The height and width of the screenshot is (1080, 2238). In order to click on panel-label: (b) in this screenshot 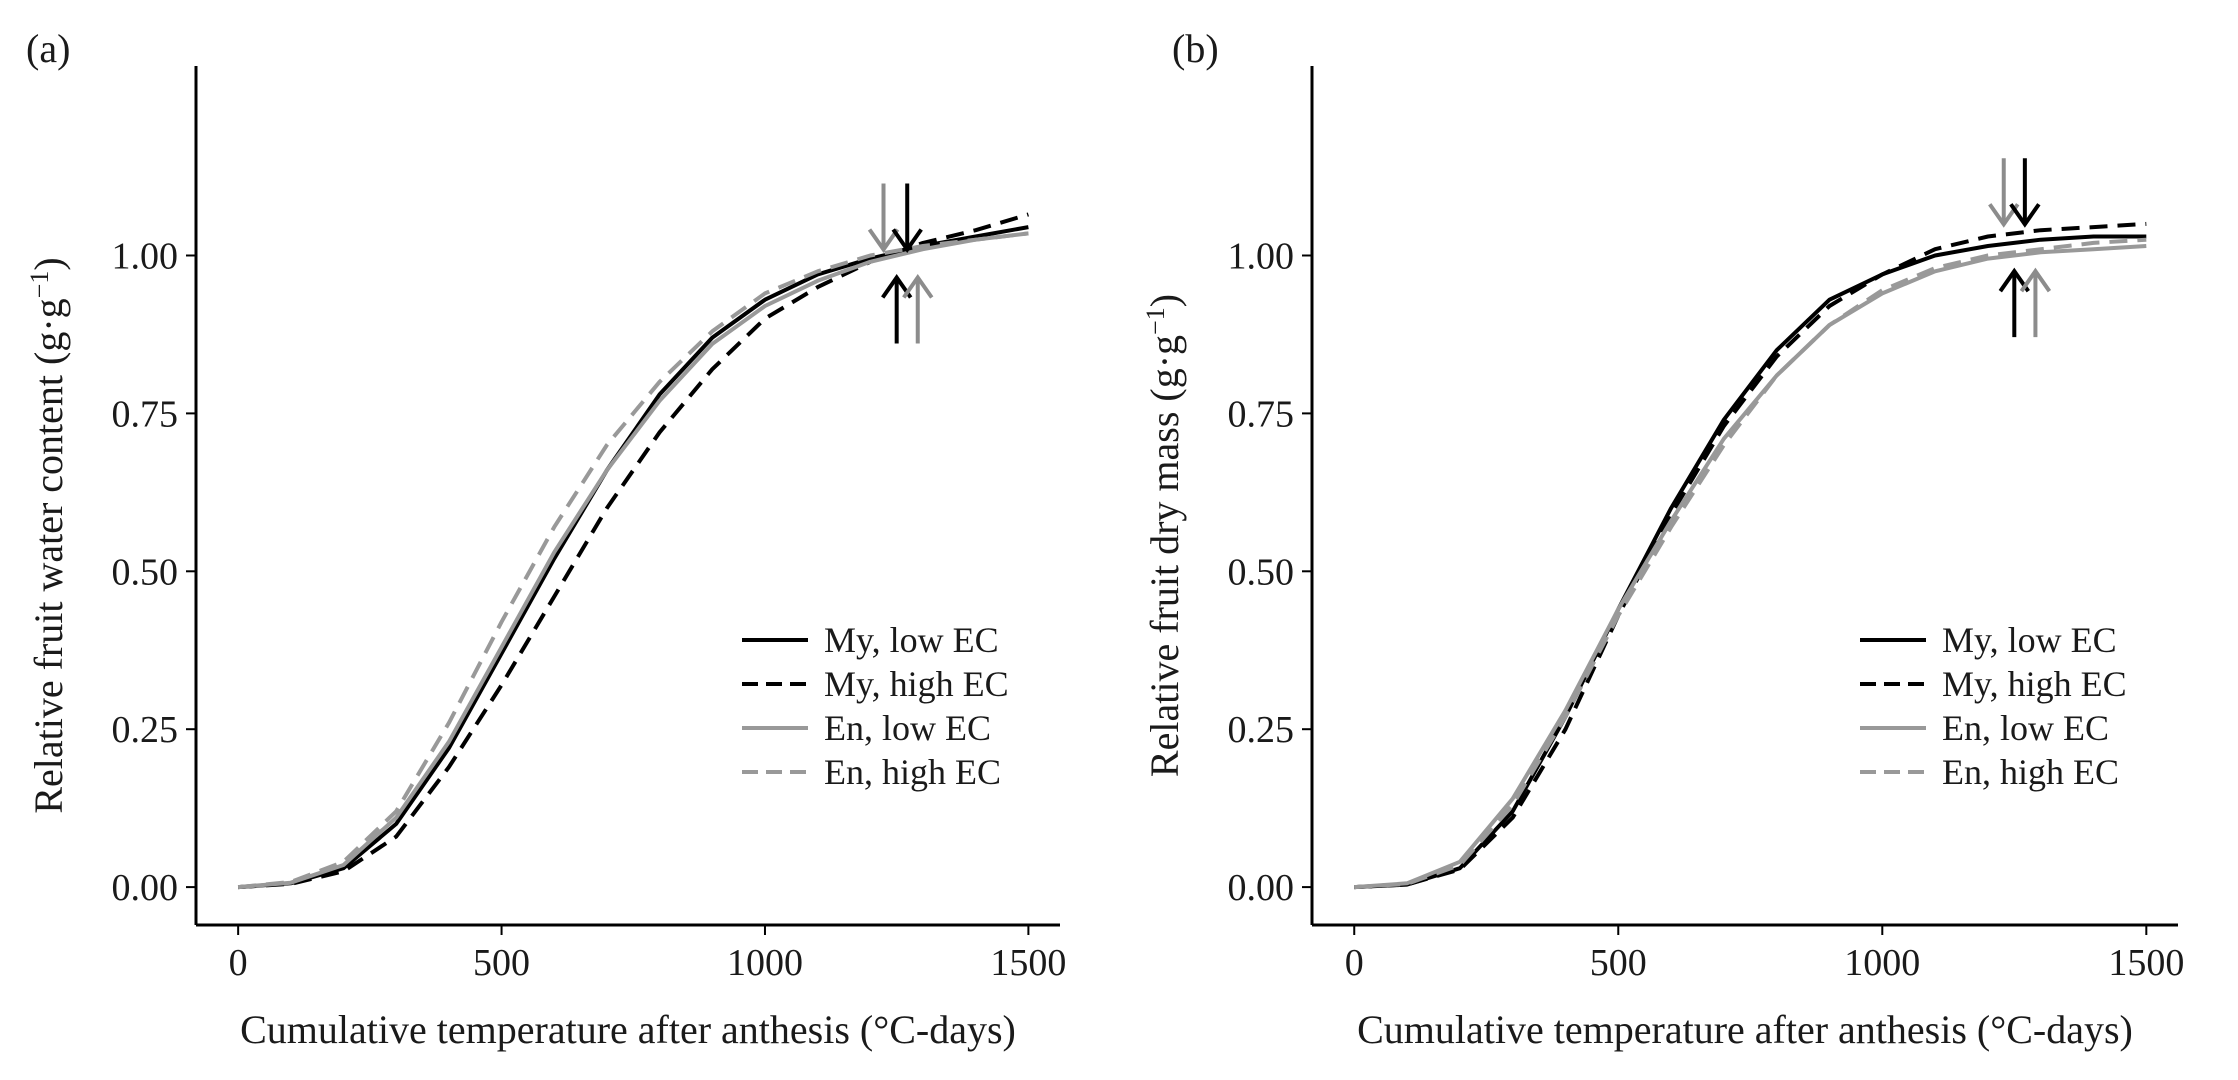, I will do `click(1195, 48)`.